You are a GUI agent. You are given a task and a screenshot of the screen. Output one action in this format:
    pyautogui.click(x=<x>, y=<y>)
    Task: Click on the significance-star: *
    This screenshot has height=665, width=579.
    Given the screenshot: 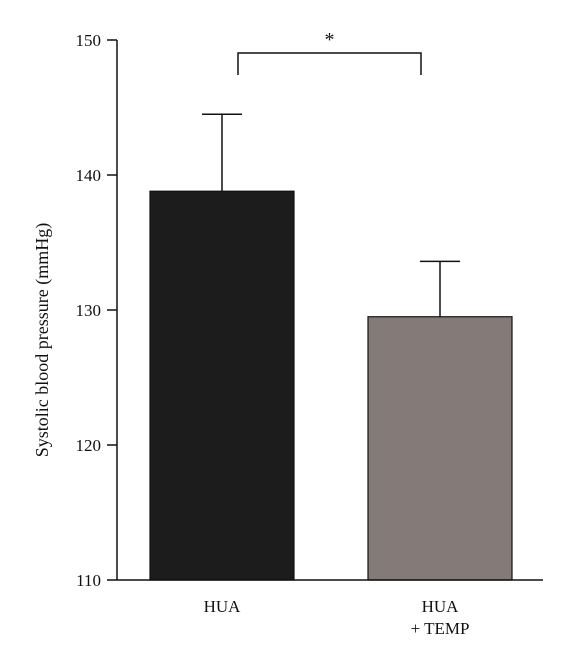 What is the action you would take?
    pyautogui.click(x=330, y=40)
    